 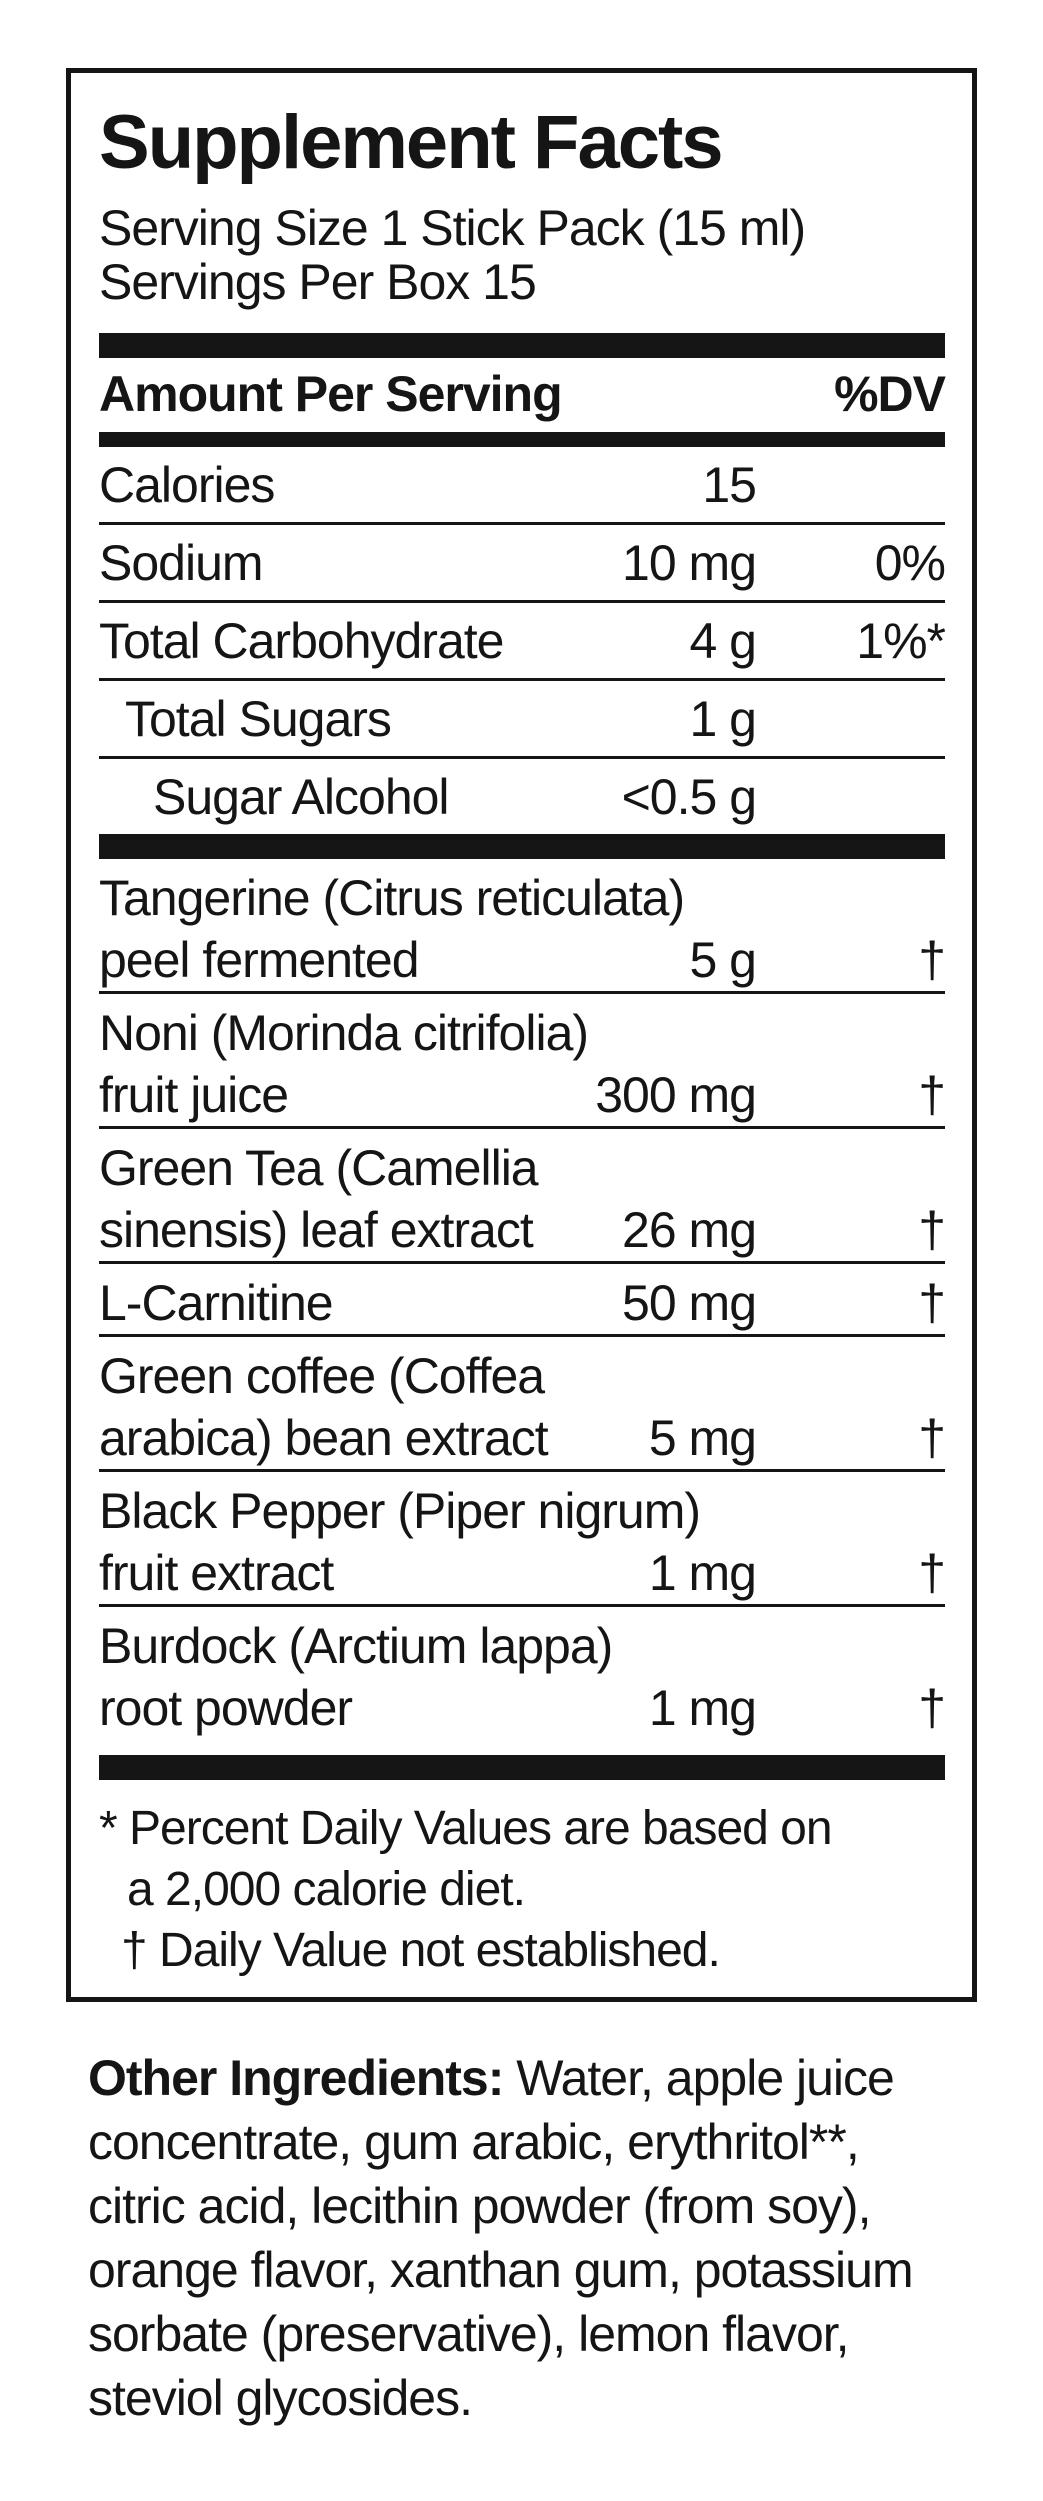 I want to click on servings-per-box-line: Servings Per Box 15, so click(x=318, y=282).